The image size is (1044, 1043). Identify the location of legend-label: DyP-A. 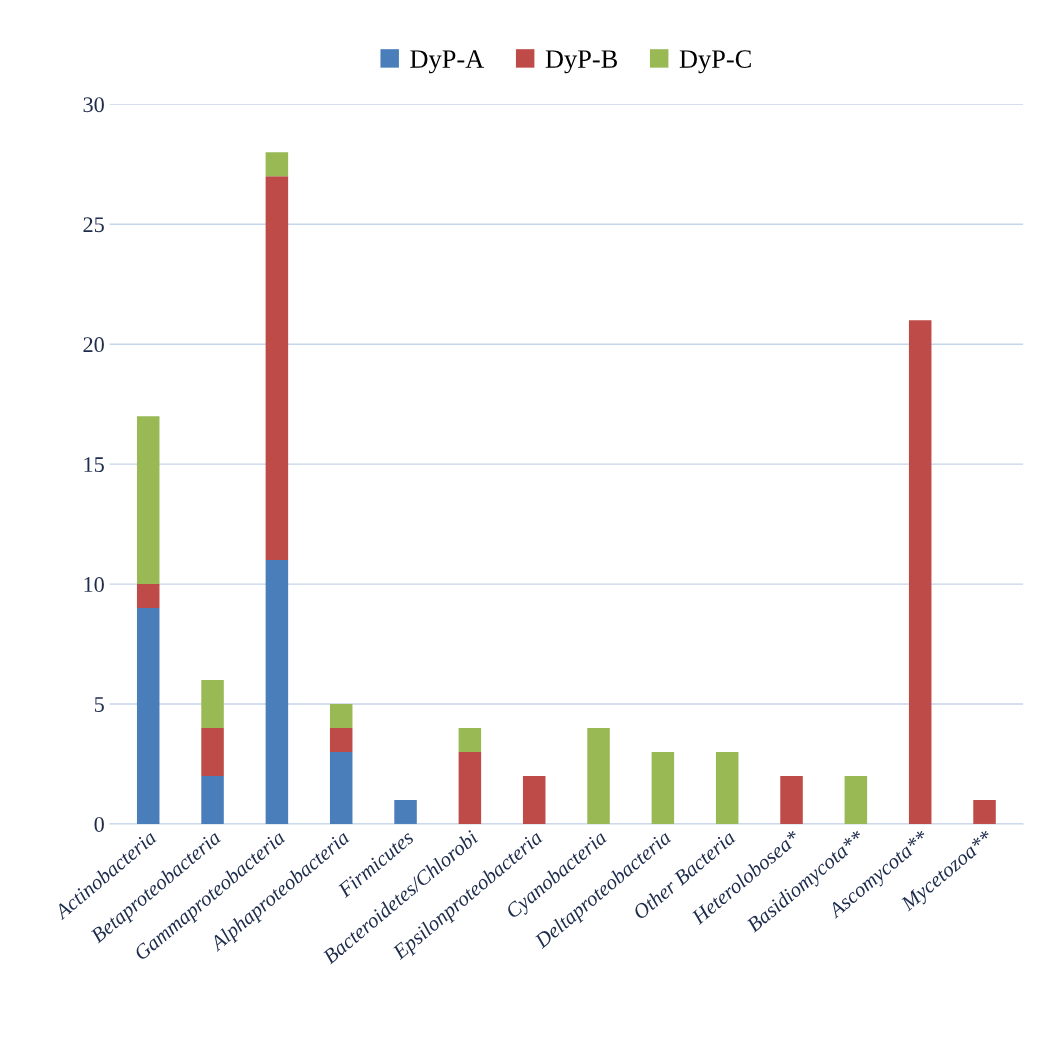
(447, 62).